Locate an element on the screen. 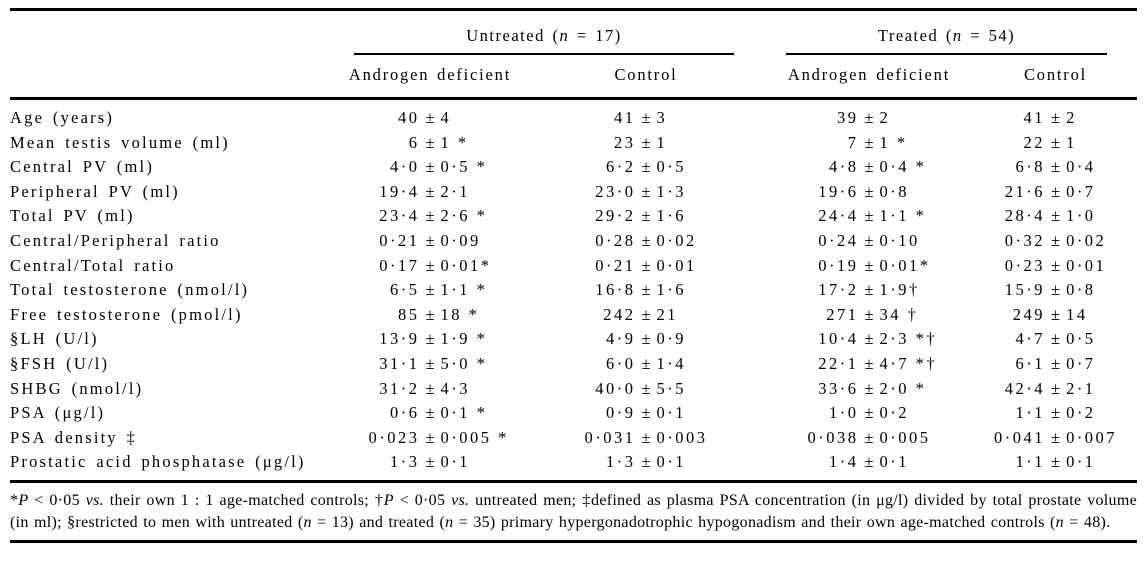  measurement-error: 0·09 is located at coordinates (460, 240).